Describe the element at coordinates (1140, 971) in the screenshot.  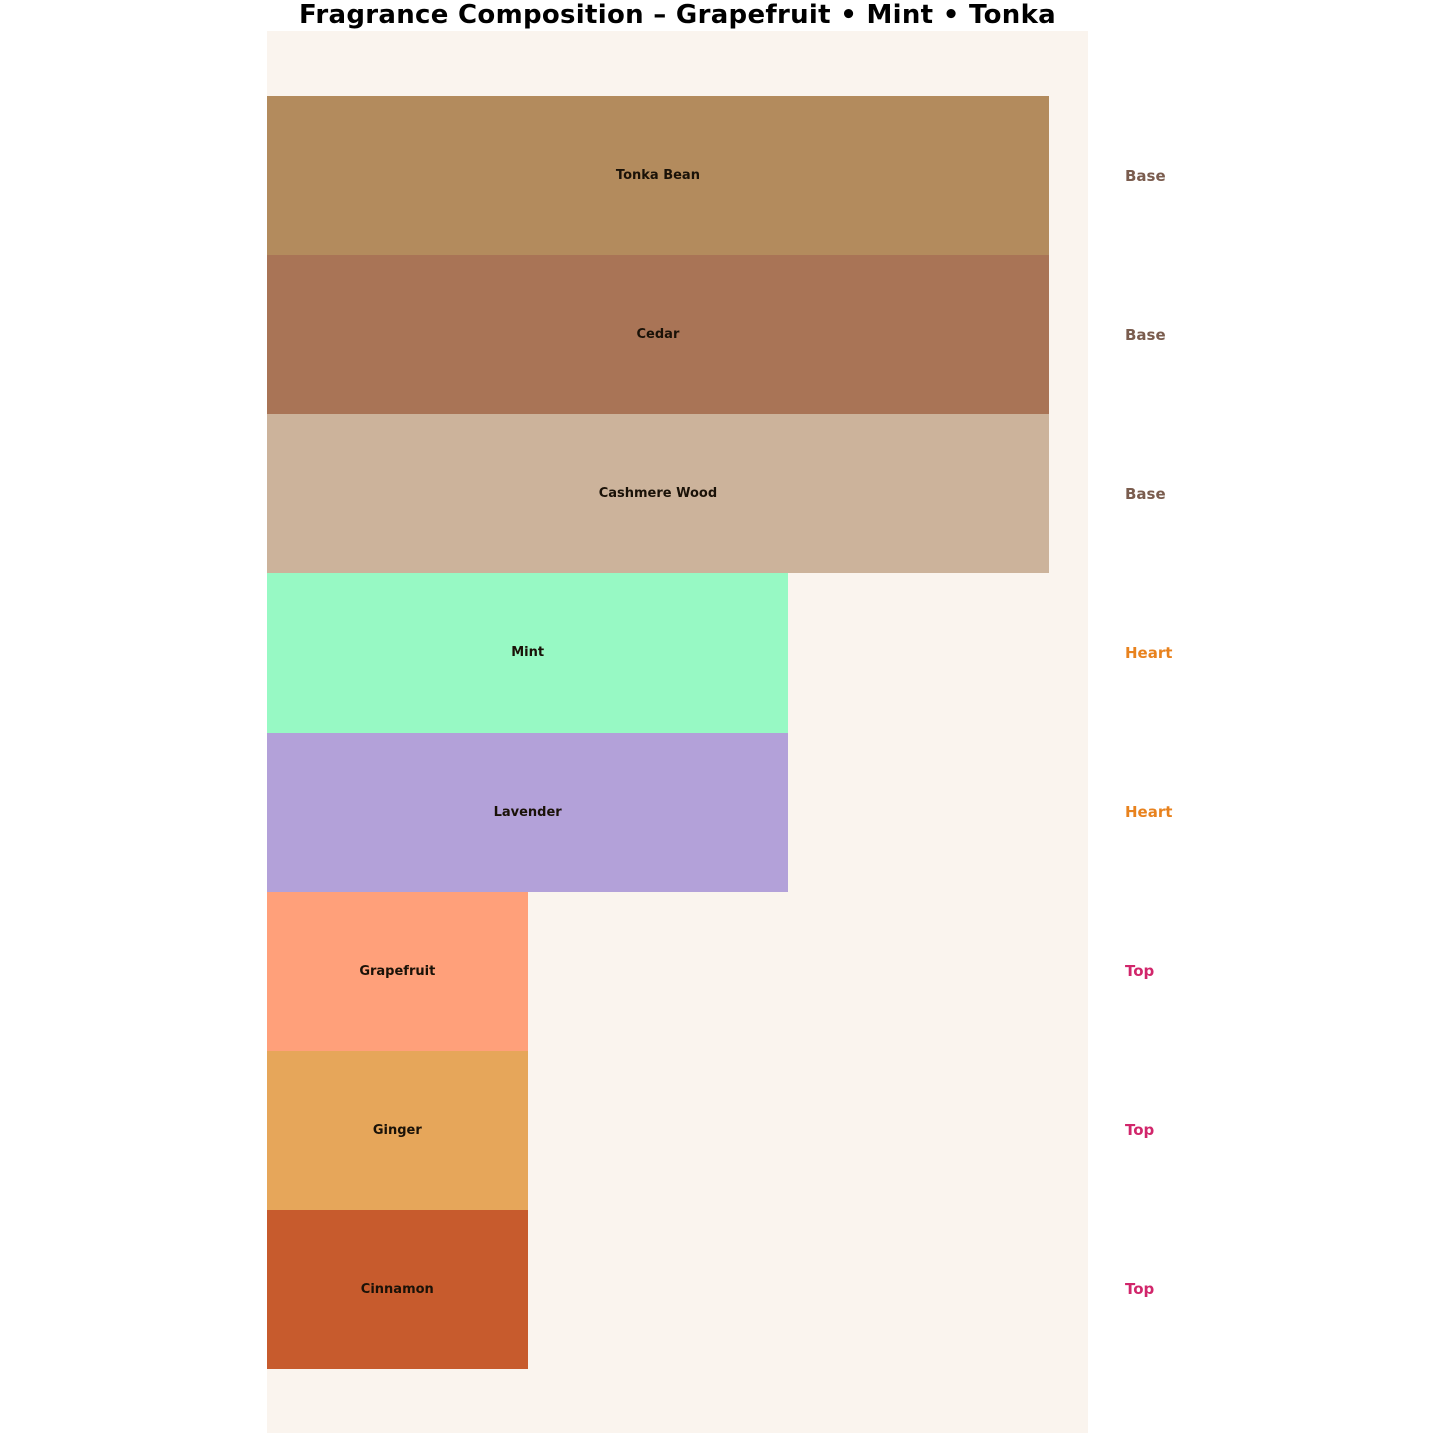
I see `stage-label-top-5: Top` at that location.